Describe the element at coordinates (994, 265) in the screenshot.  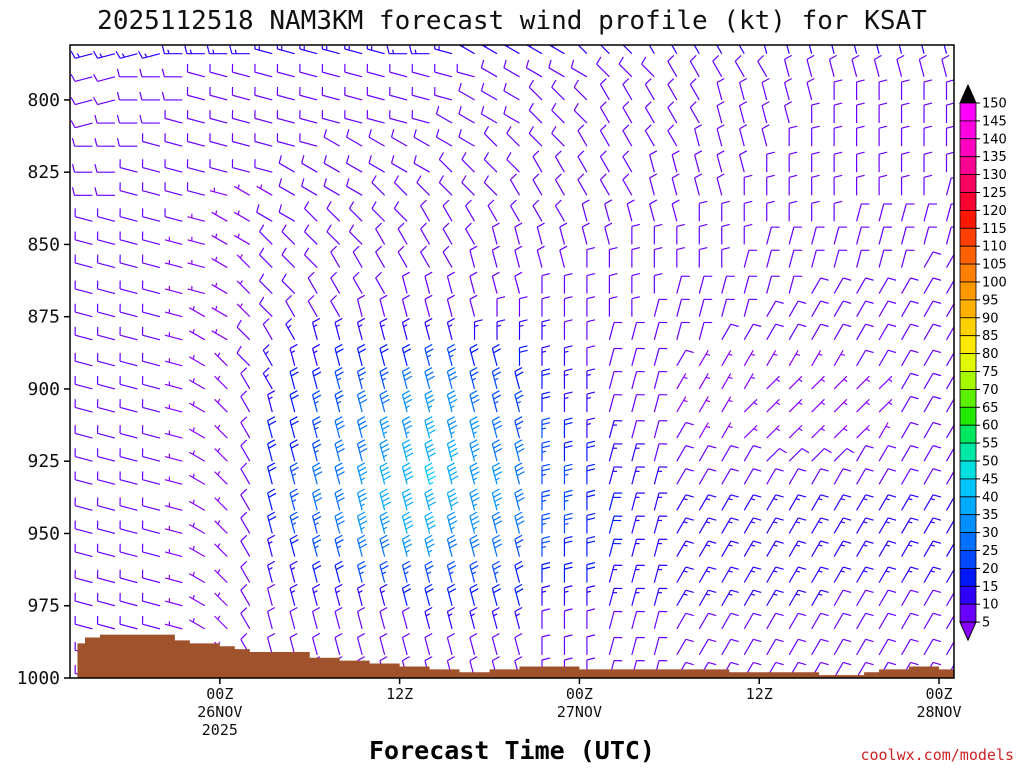
I see `colorbar-label: 105` at that location.